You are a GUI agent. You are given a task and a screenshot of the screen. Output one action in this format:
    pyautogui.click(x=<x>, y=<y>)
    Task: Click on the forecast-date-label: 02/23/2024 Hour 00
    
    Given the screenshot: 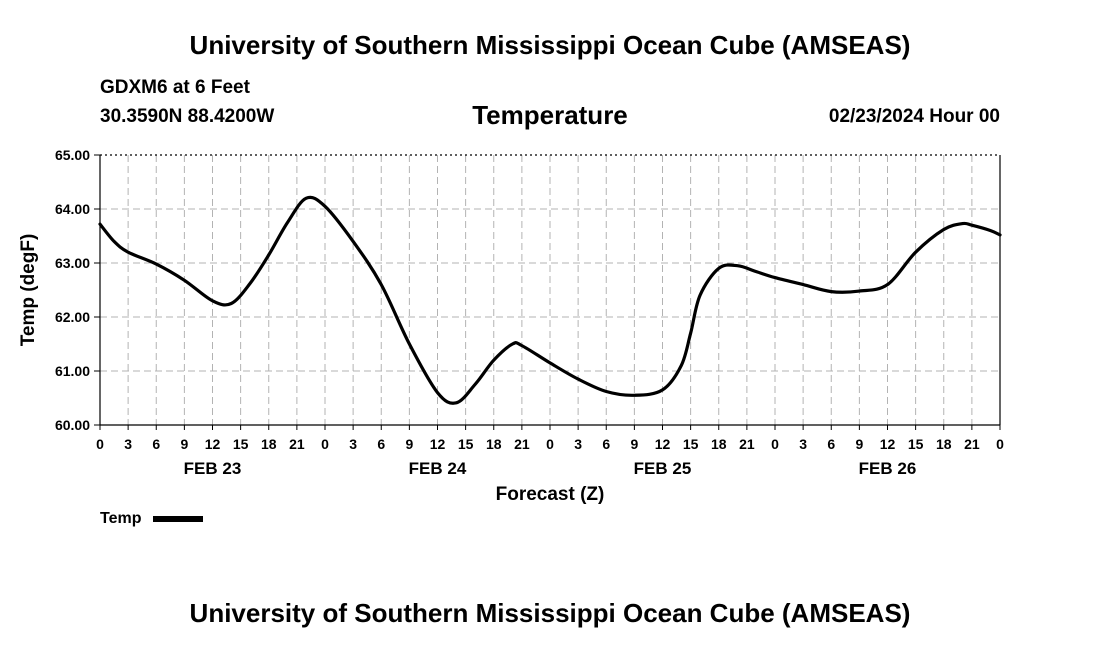 What is the action you would take?
    pyautogui.click(x=914, y=116)
    